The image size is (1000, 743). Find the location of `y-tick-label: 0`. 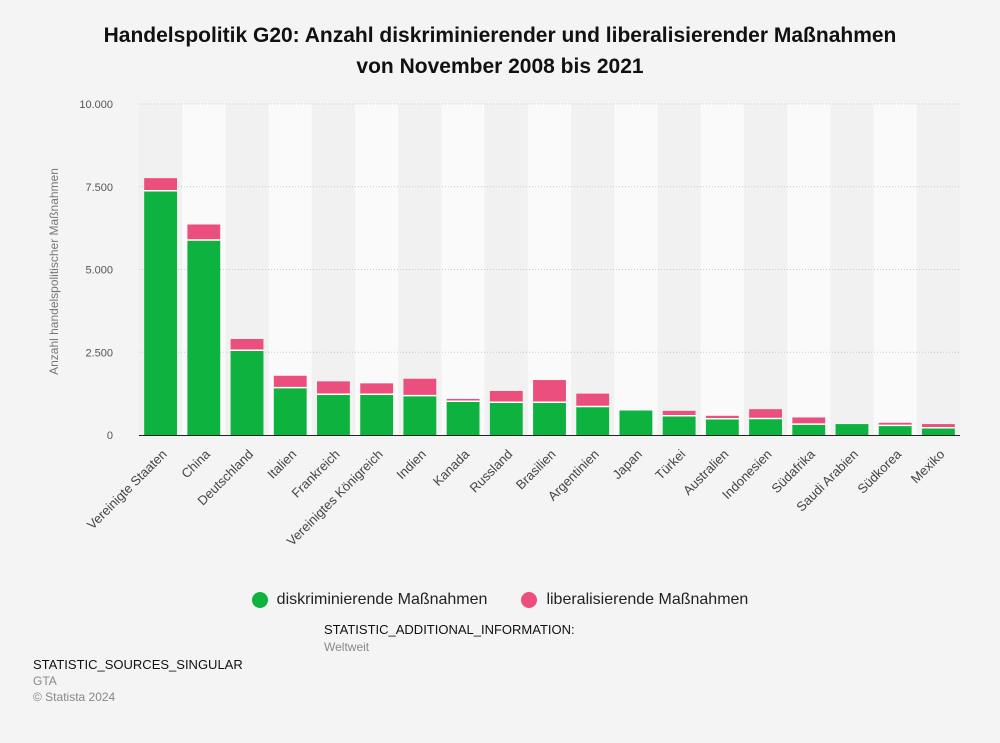

y-tick-label: 0 is located at coordinates (110, 436).